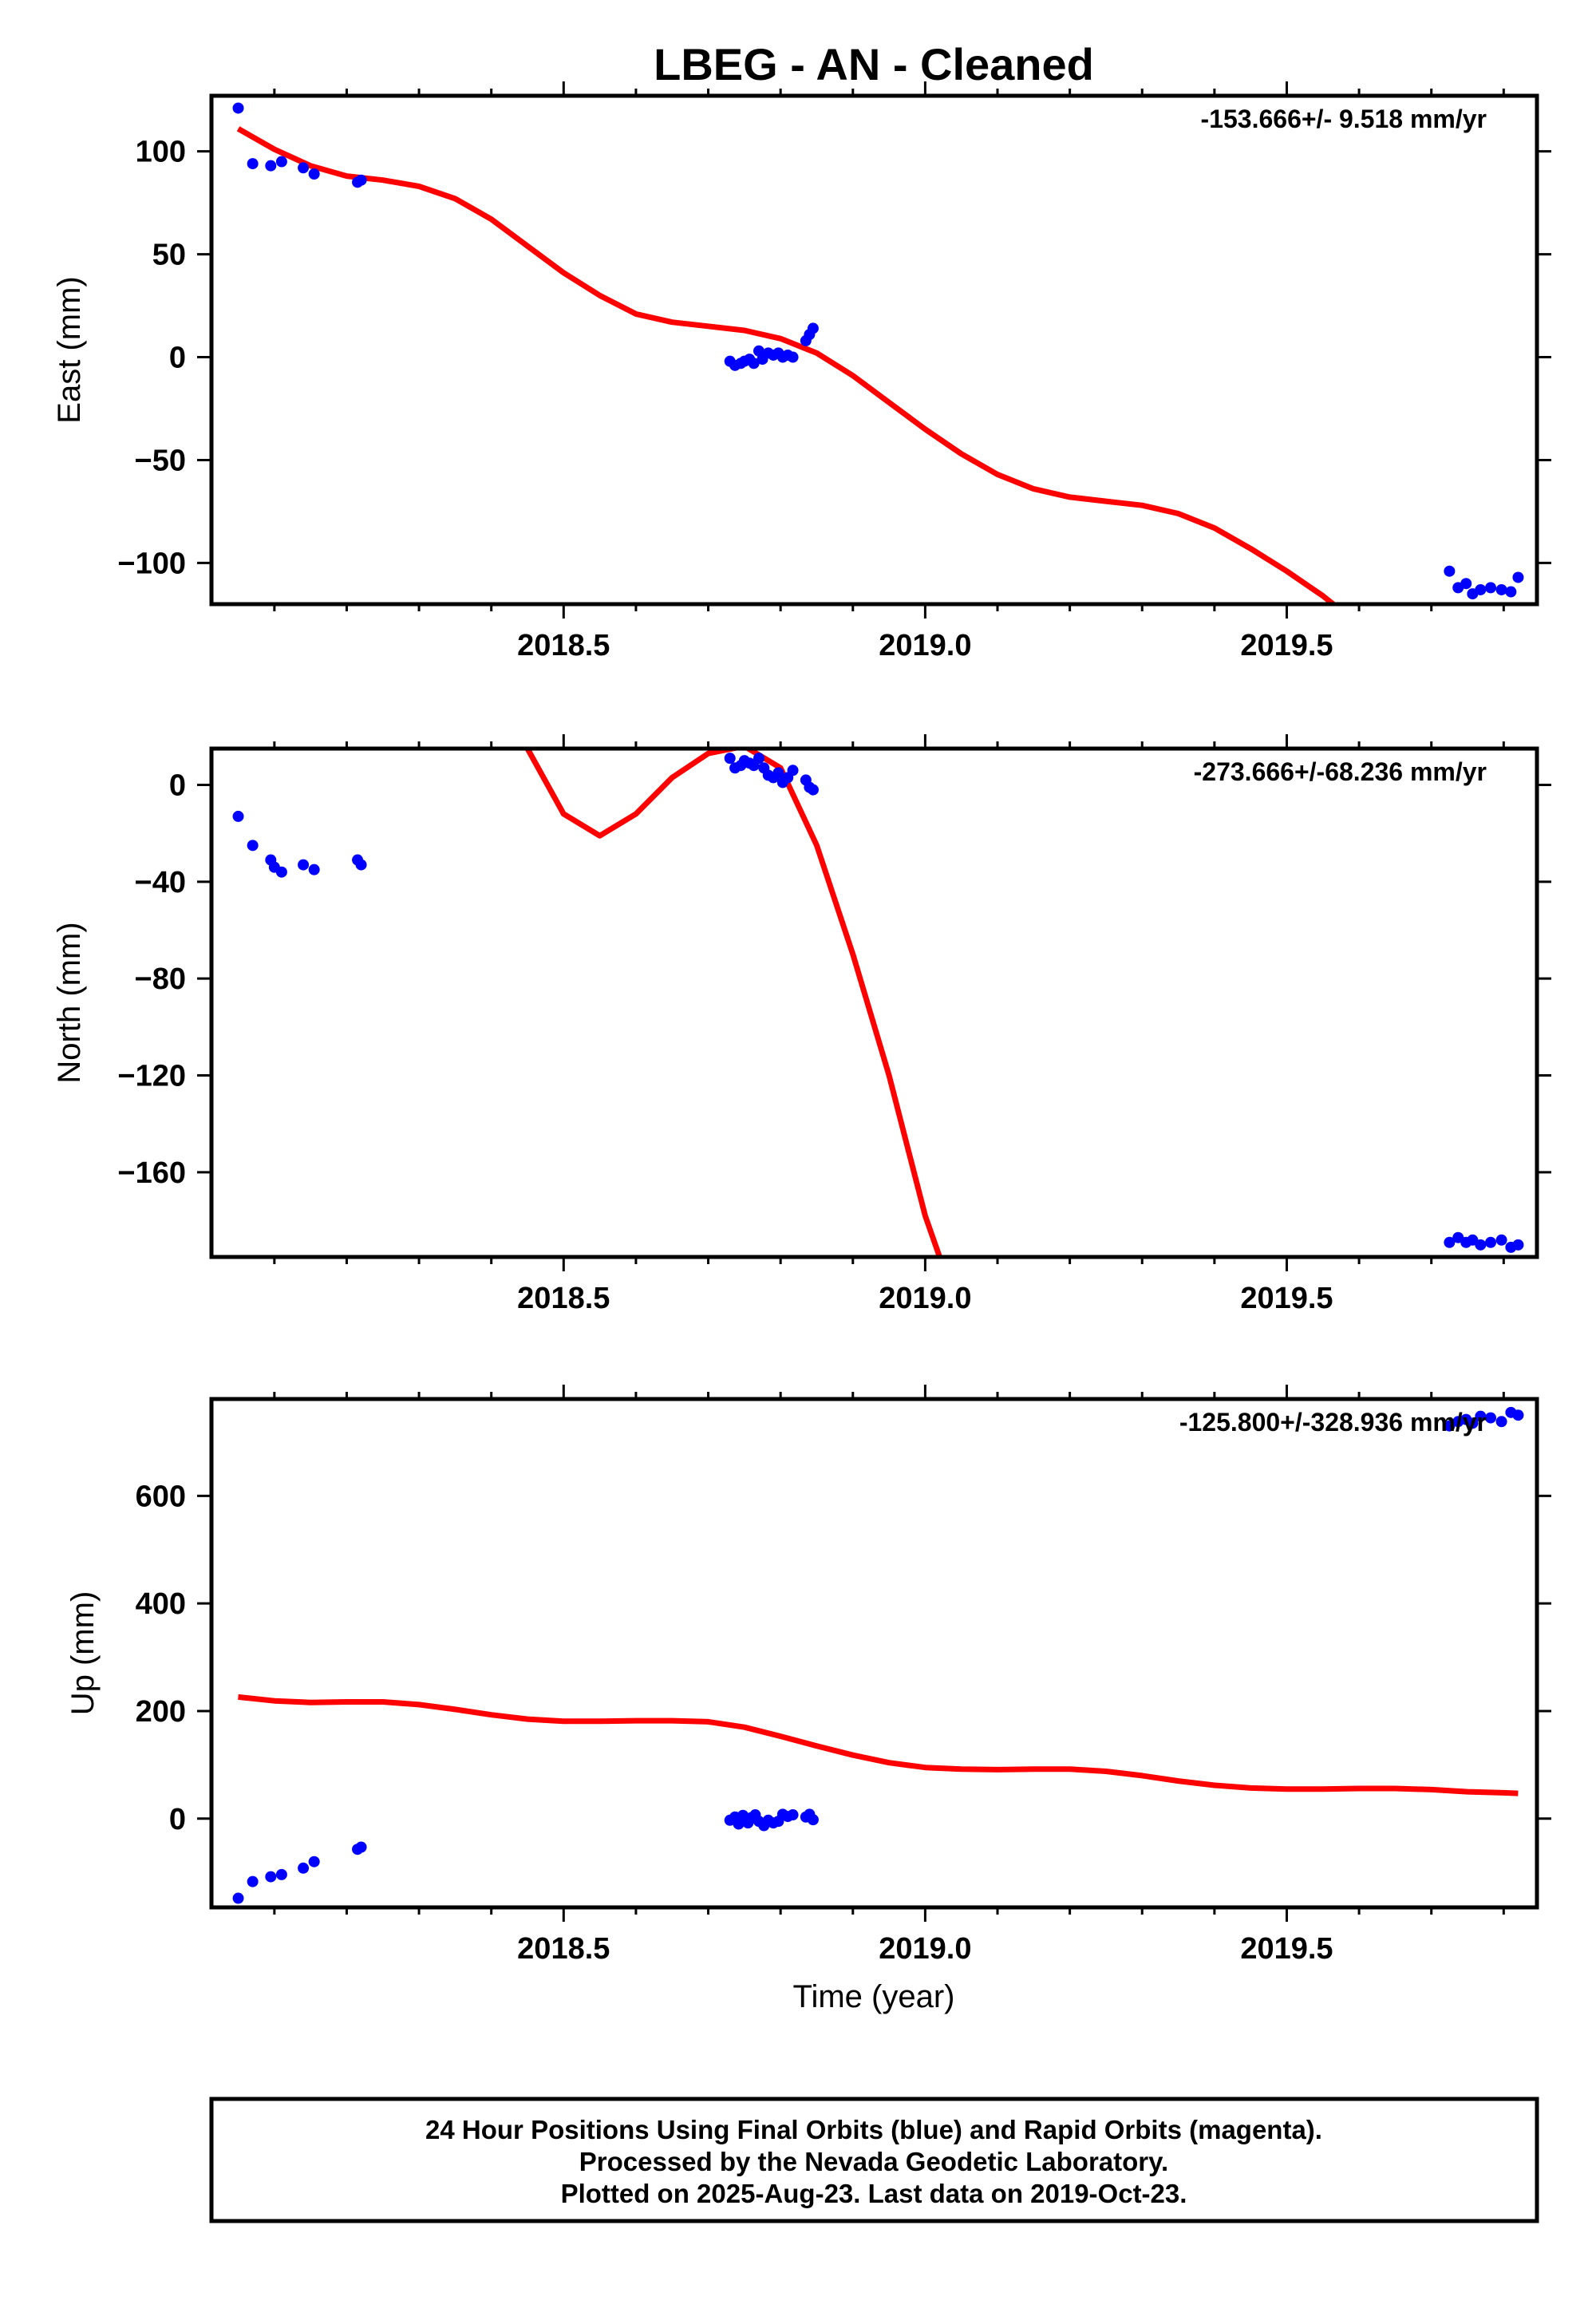  I want to click on east-y-axis-label: East (mm), so click(69, 349).